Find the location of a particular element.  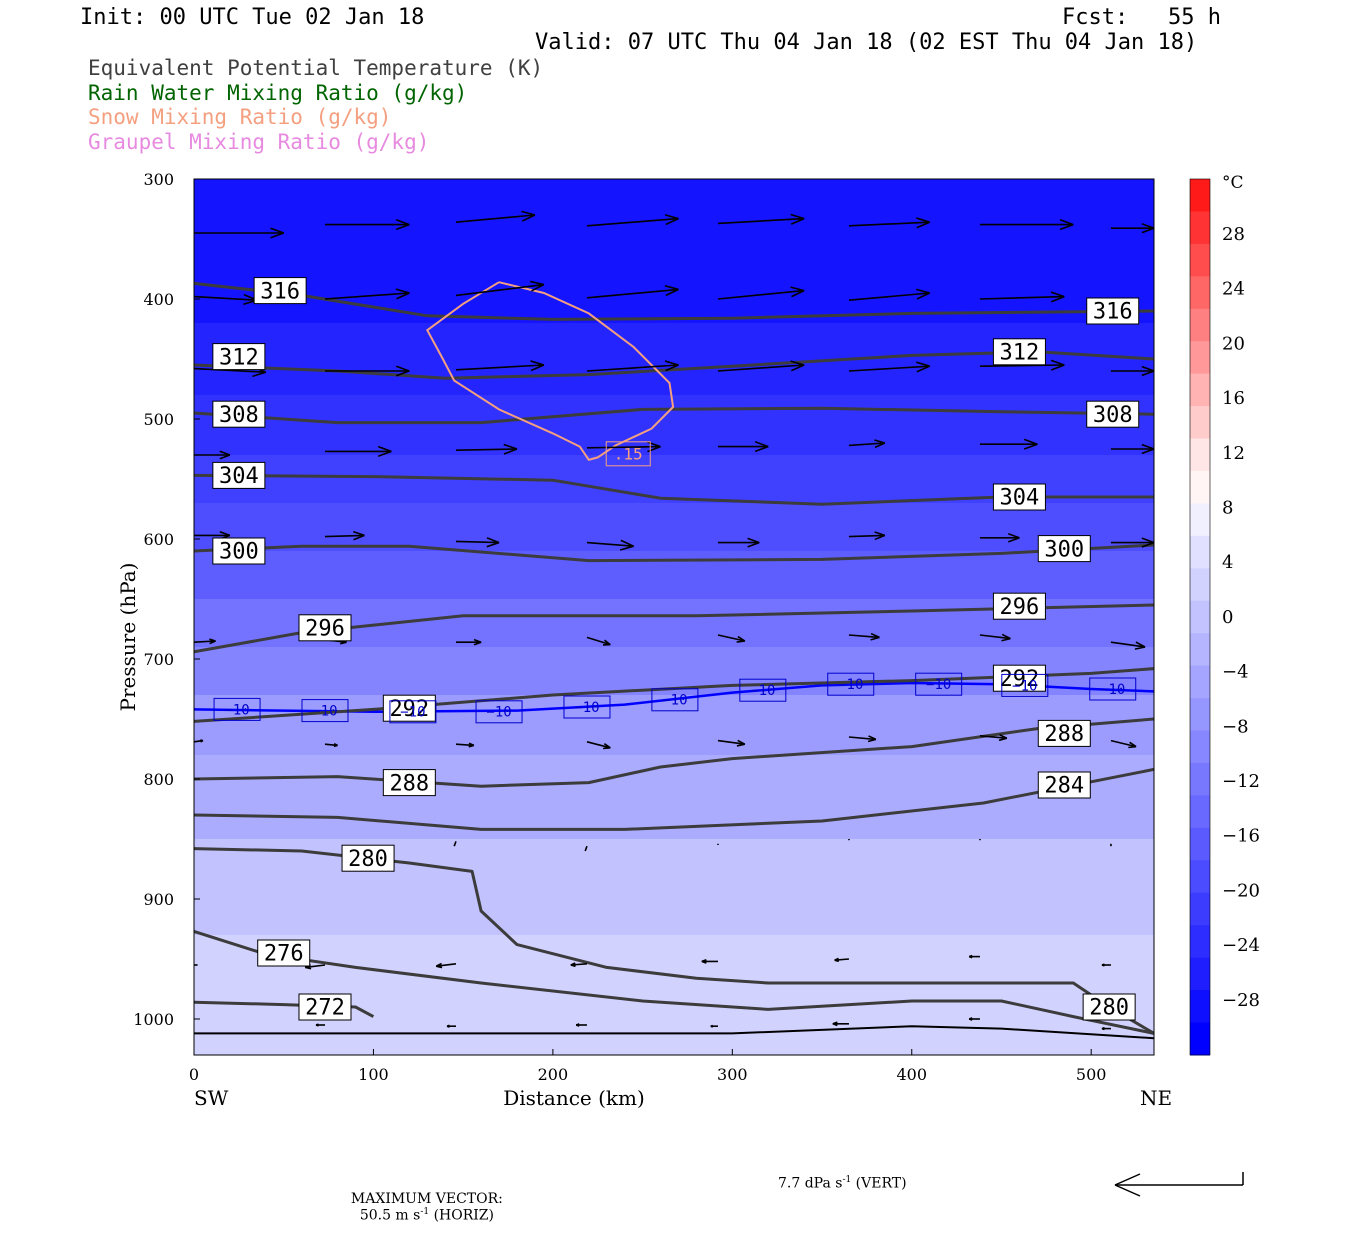

colorbar-label: −4 is located at coordinates (1235, 672).